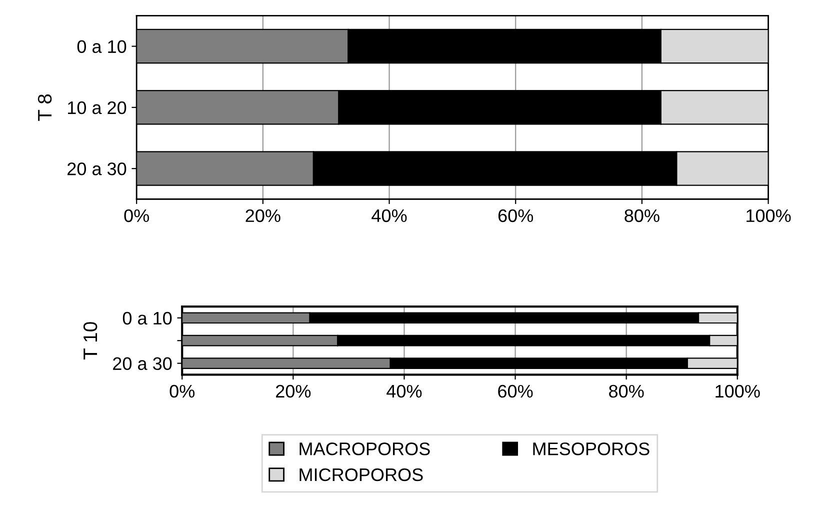 This screenshot has width=813, height=524. I want to click on legend-label: MACROPOROS, so click(365, 449).